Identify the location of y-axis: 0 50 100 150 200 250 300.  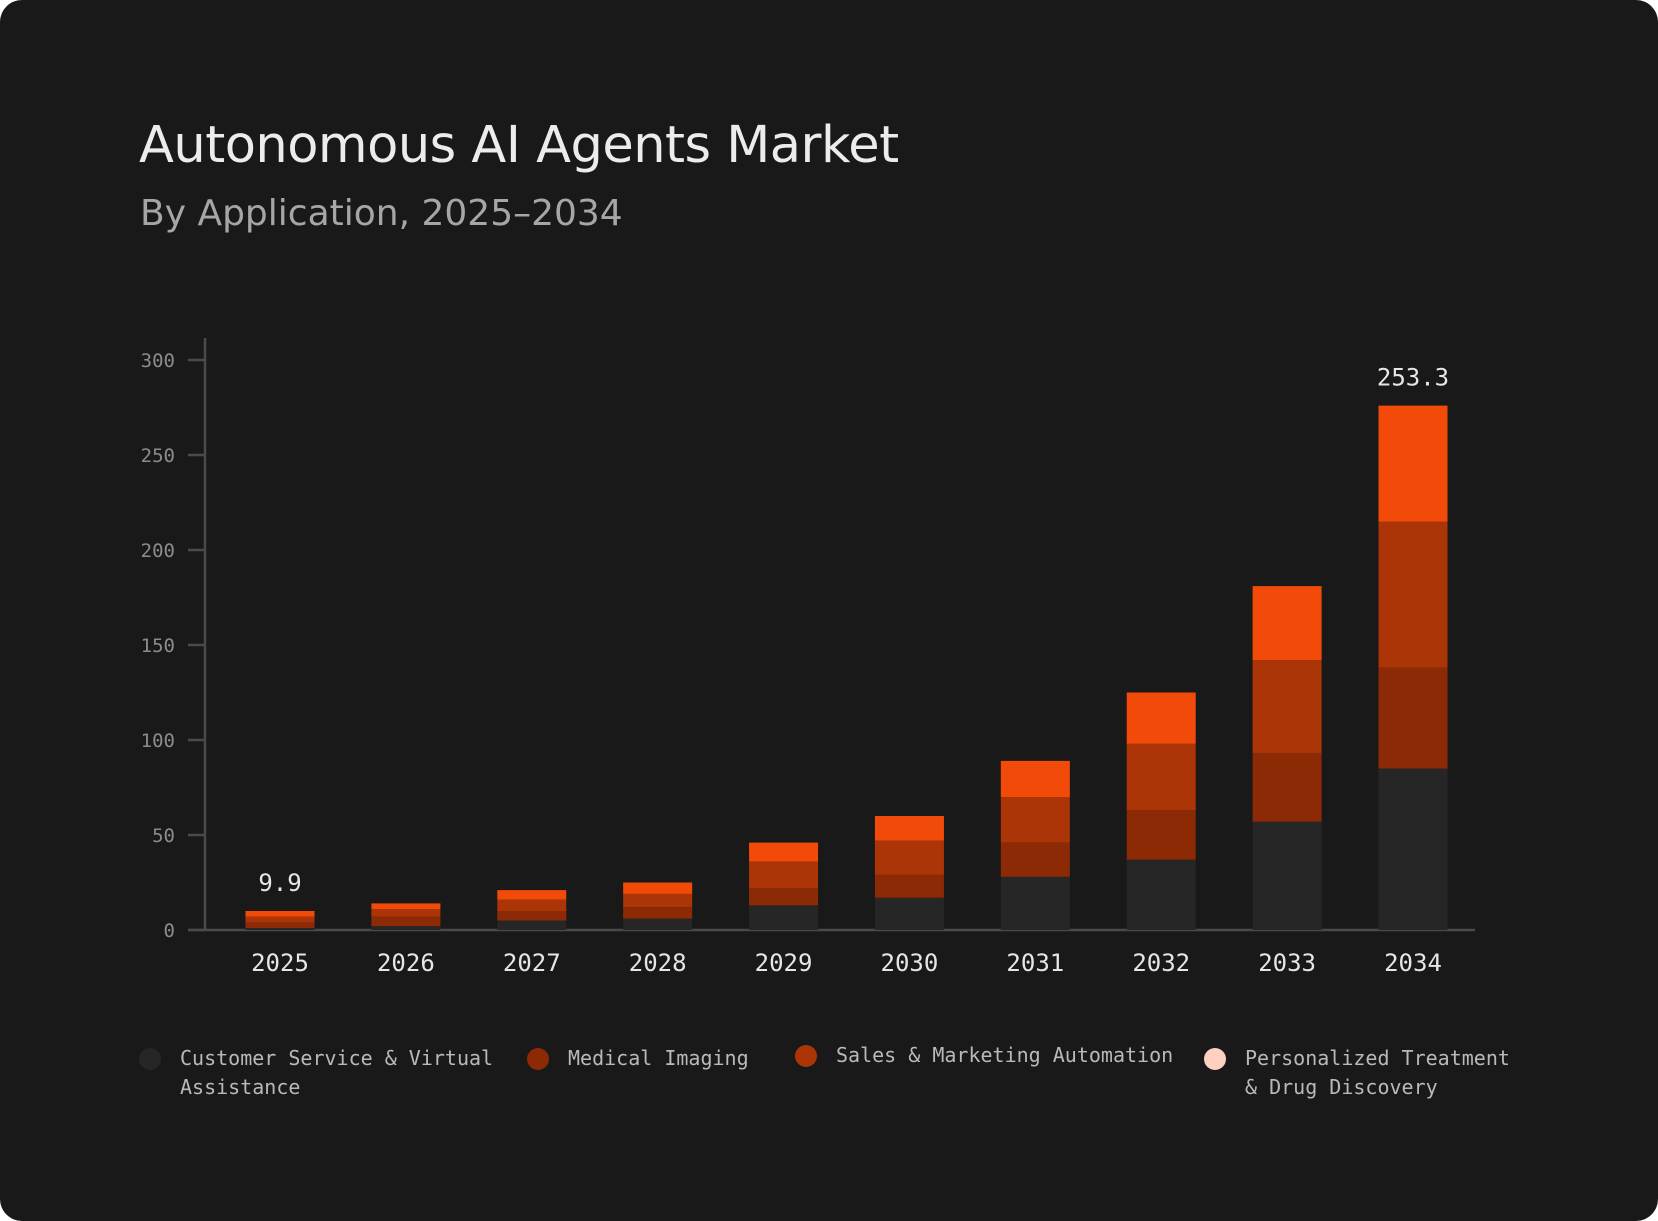
(174, 640).